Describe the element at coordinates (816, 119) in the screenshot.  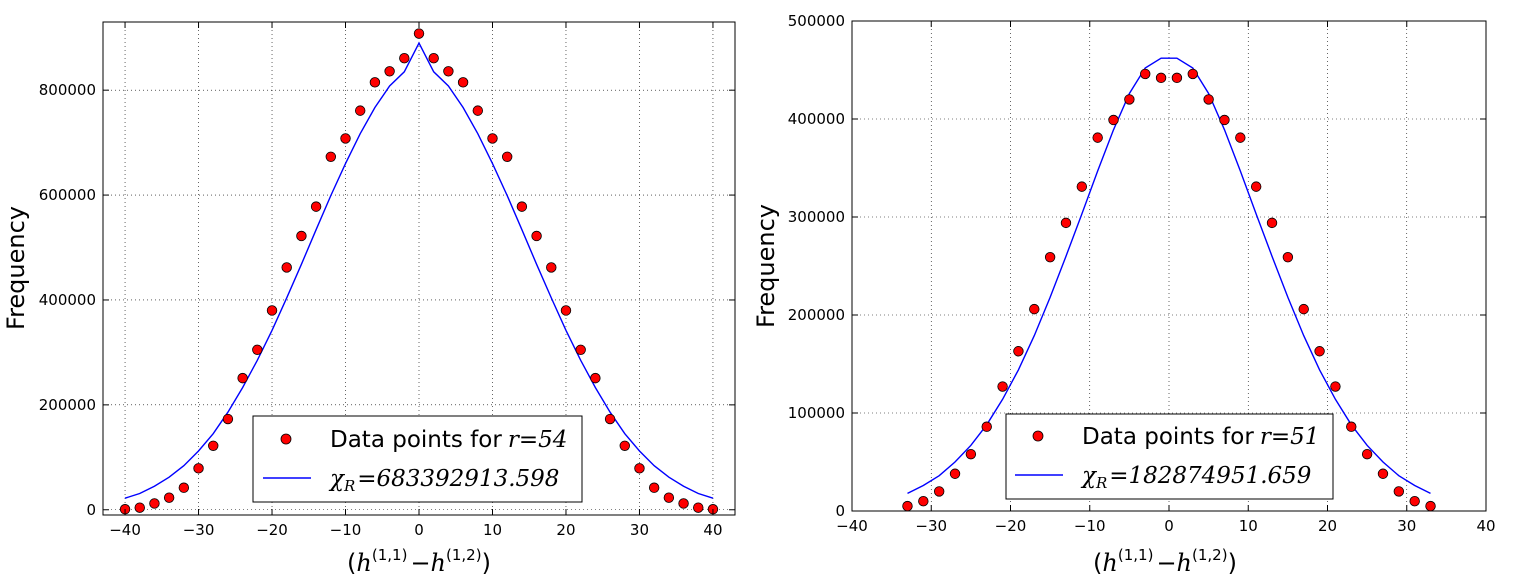
I see `chart-right-ytick-label: 400000` at that location.